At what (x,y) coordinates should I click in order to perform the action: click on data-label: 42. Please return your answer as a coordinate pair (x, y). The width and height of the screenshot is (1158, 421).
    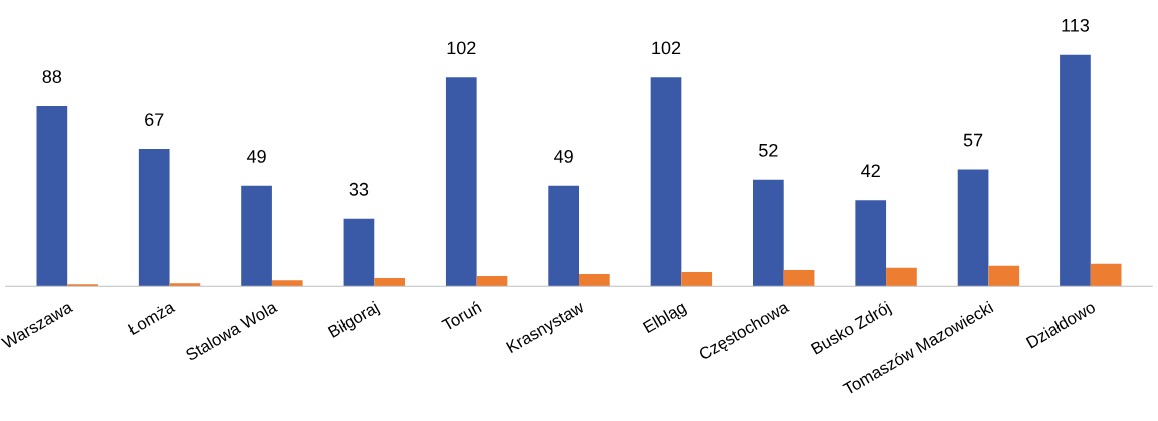
    Looking at the image, I should click on (870, 171).